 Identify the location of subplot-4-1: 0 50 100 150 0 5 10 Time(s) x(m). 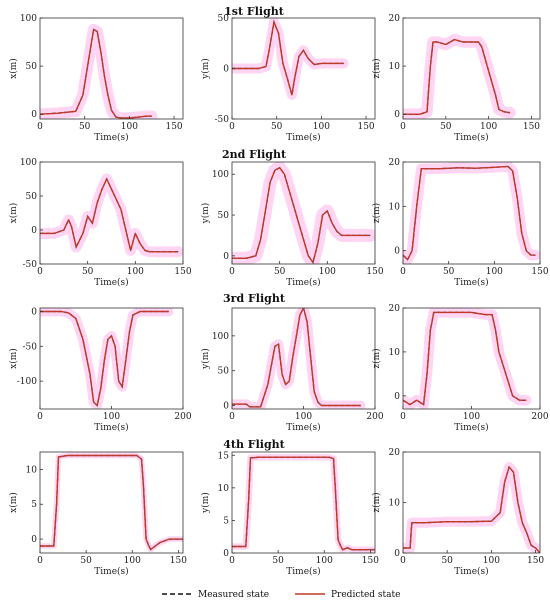
(97, 514).